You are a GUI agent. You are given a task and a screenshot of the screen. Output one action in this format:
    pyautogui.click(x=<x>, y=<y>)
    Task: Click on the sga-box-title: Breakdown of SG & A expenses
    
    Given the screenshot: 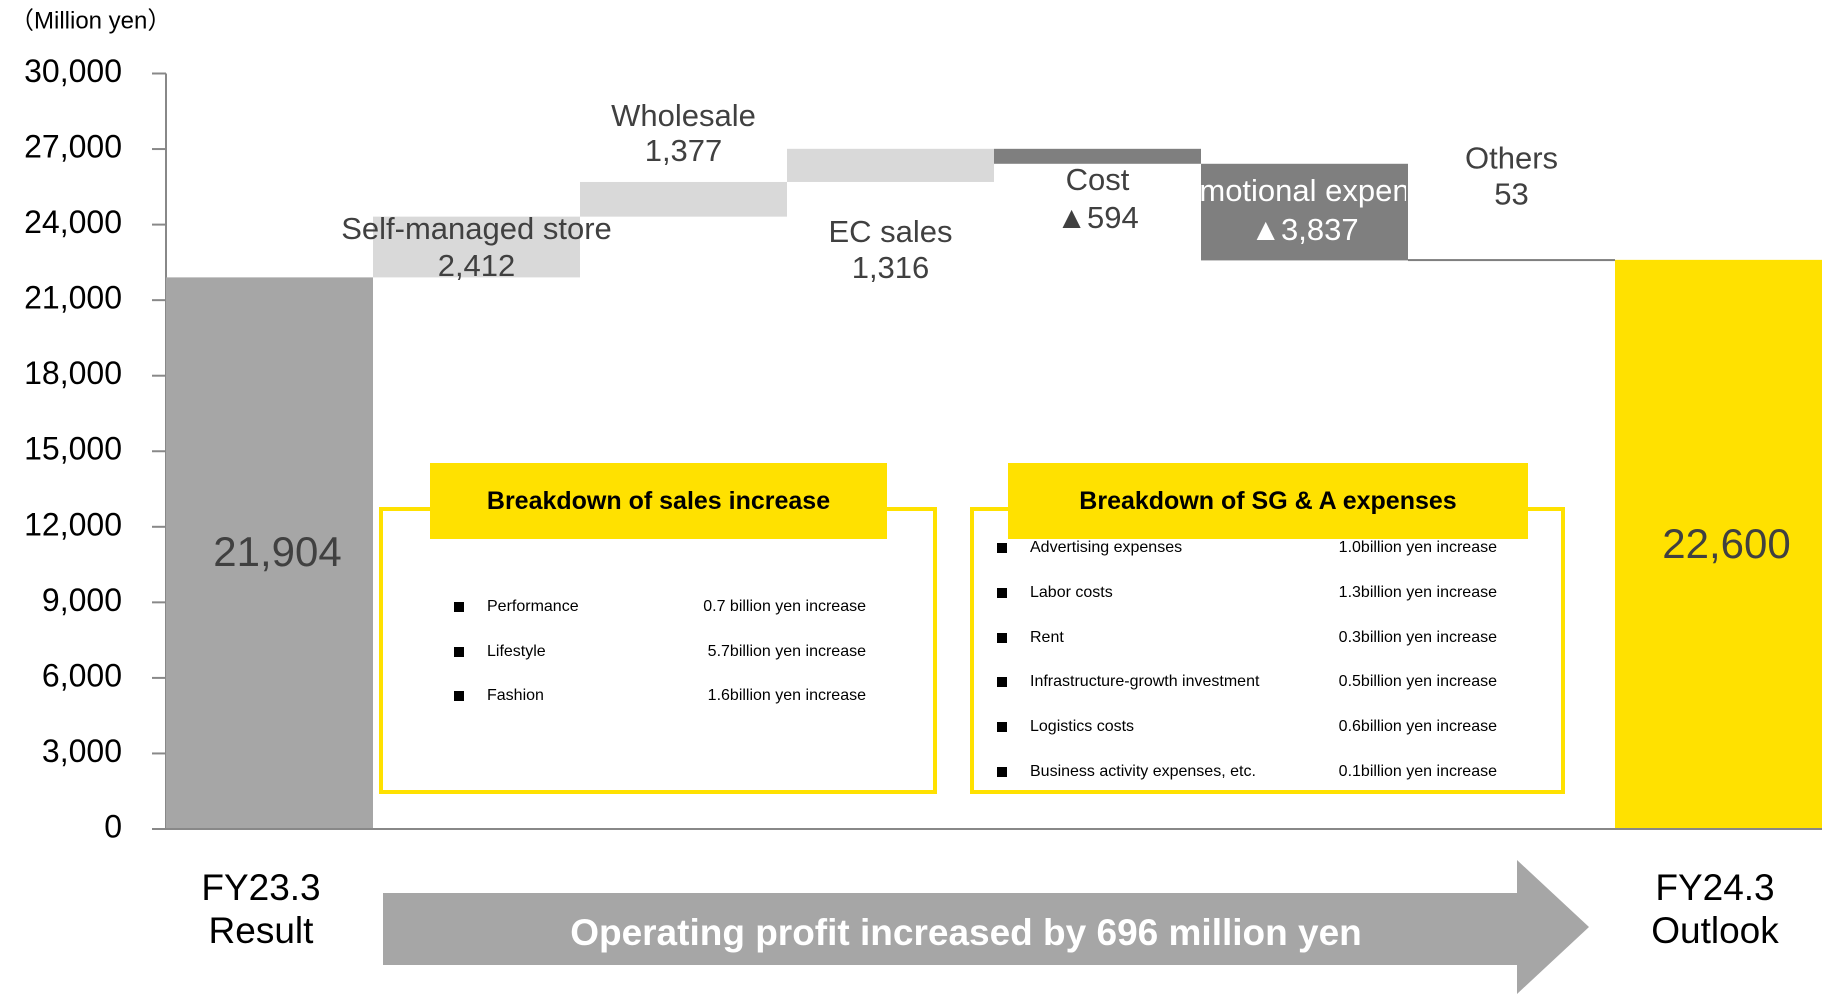 What is the action you would take?
    pyautogui.click(x=1268, y=501)
    